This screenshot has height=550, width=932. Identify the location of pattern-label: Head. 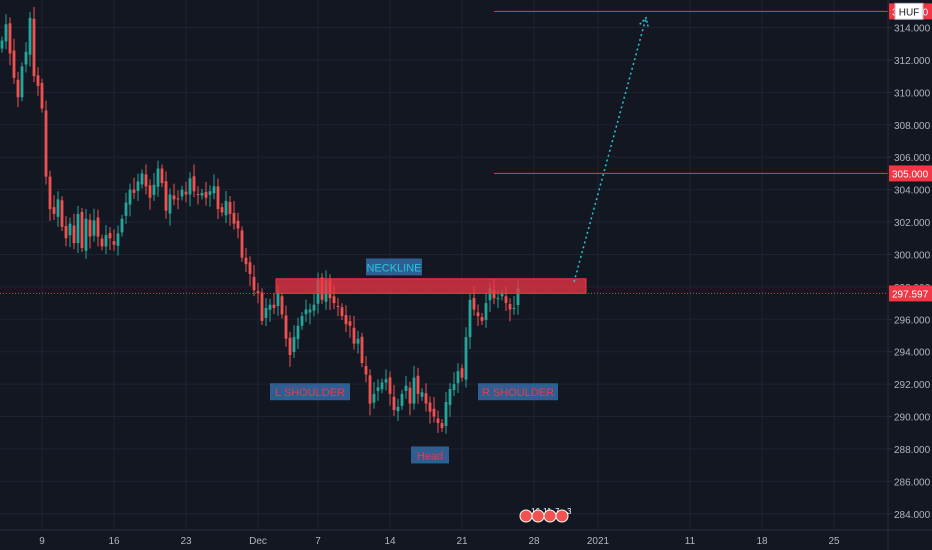
(430, 456).